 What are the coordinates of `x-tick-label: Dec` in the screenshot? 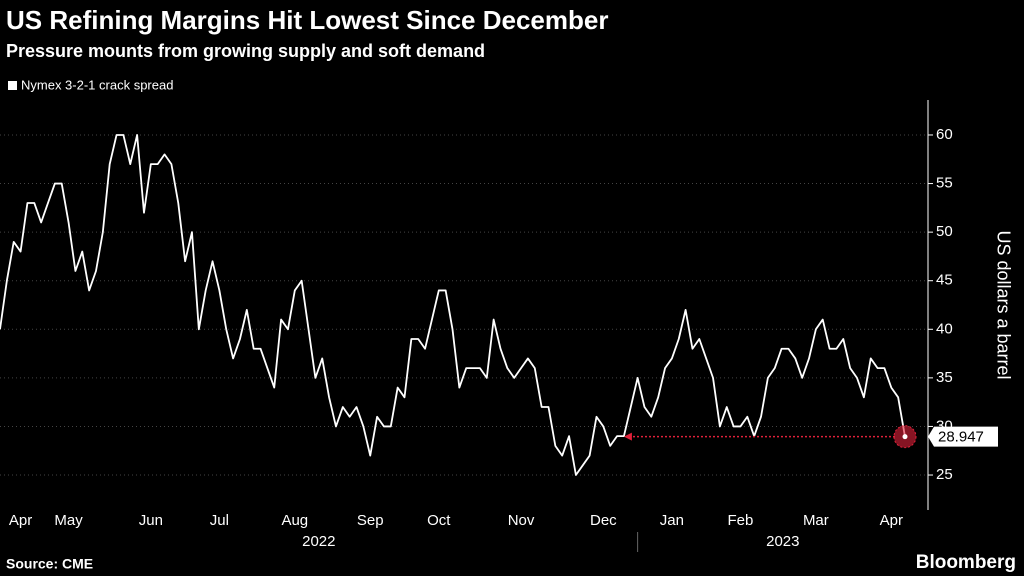 It's located at (603, 520).